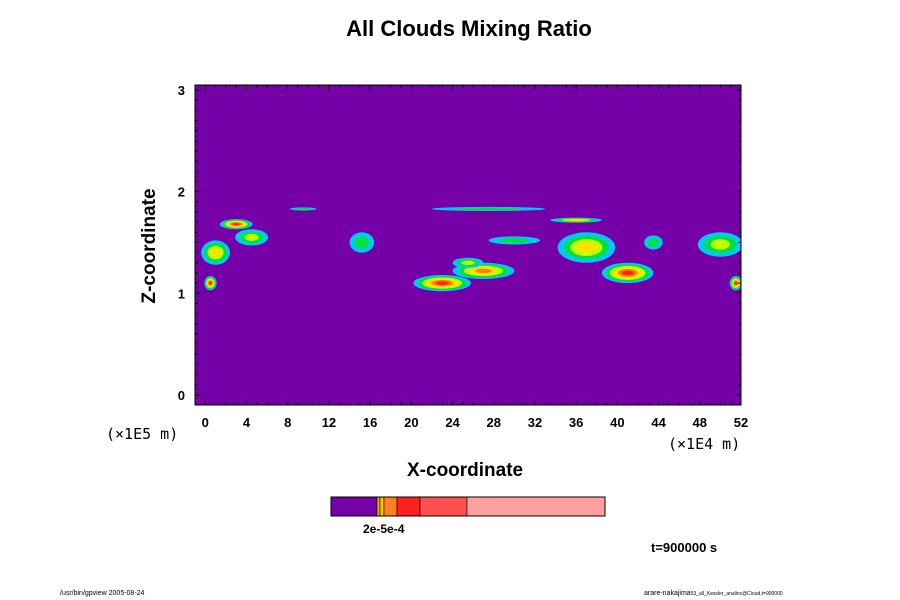 This screenshot has height=600, width=900. Describe the element at coordinates (471, 249) in the screenshot. I see `cloud-layer` at that location.